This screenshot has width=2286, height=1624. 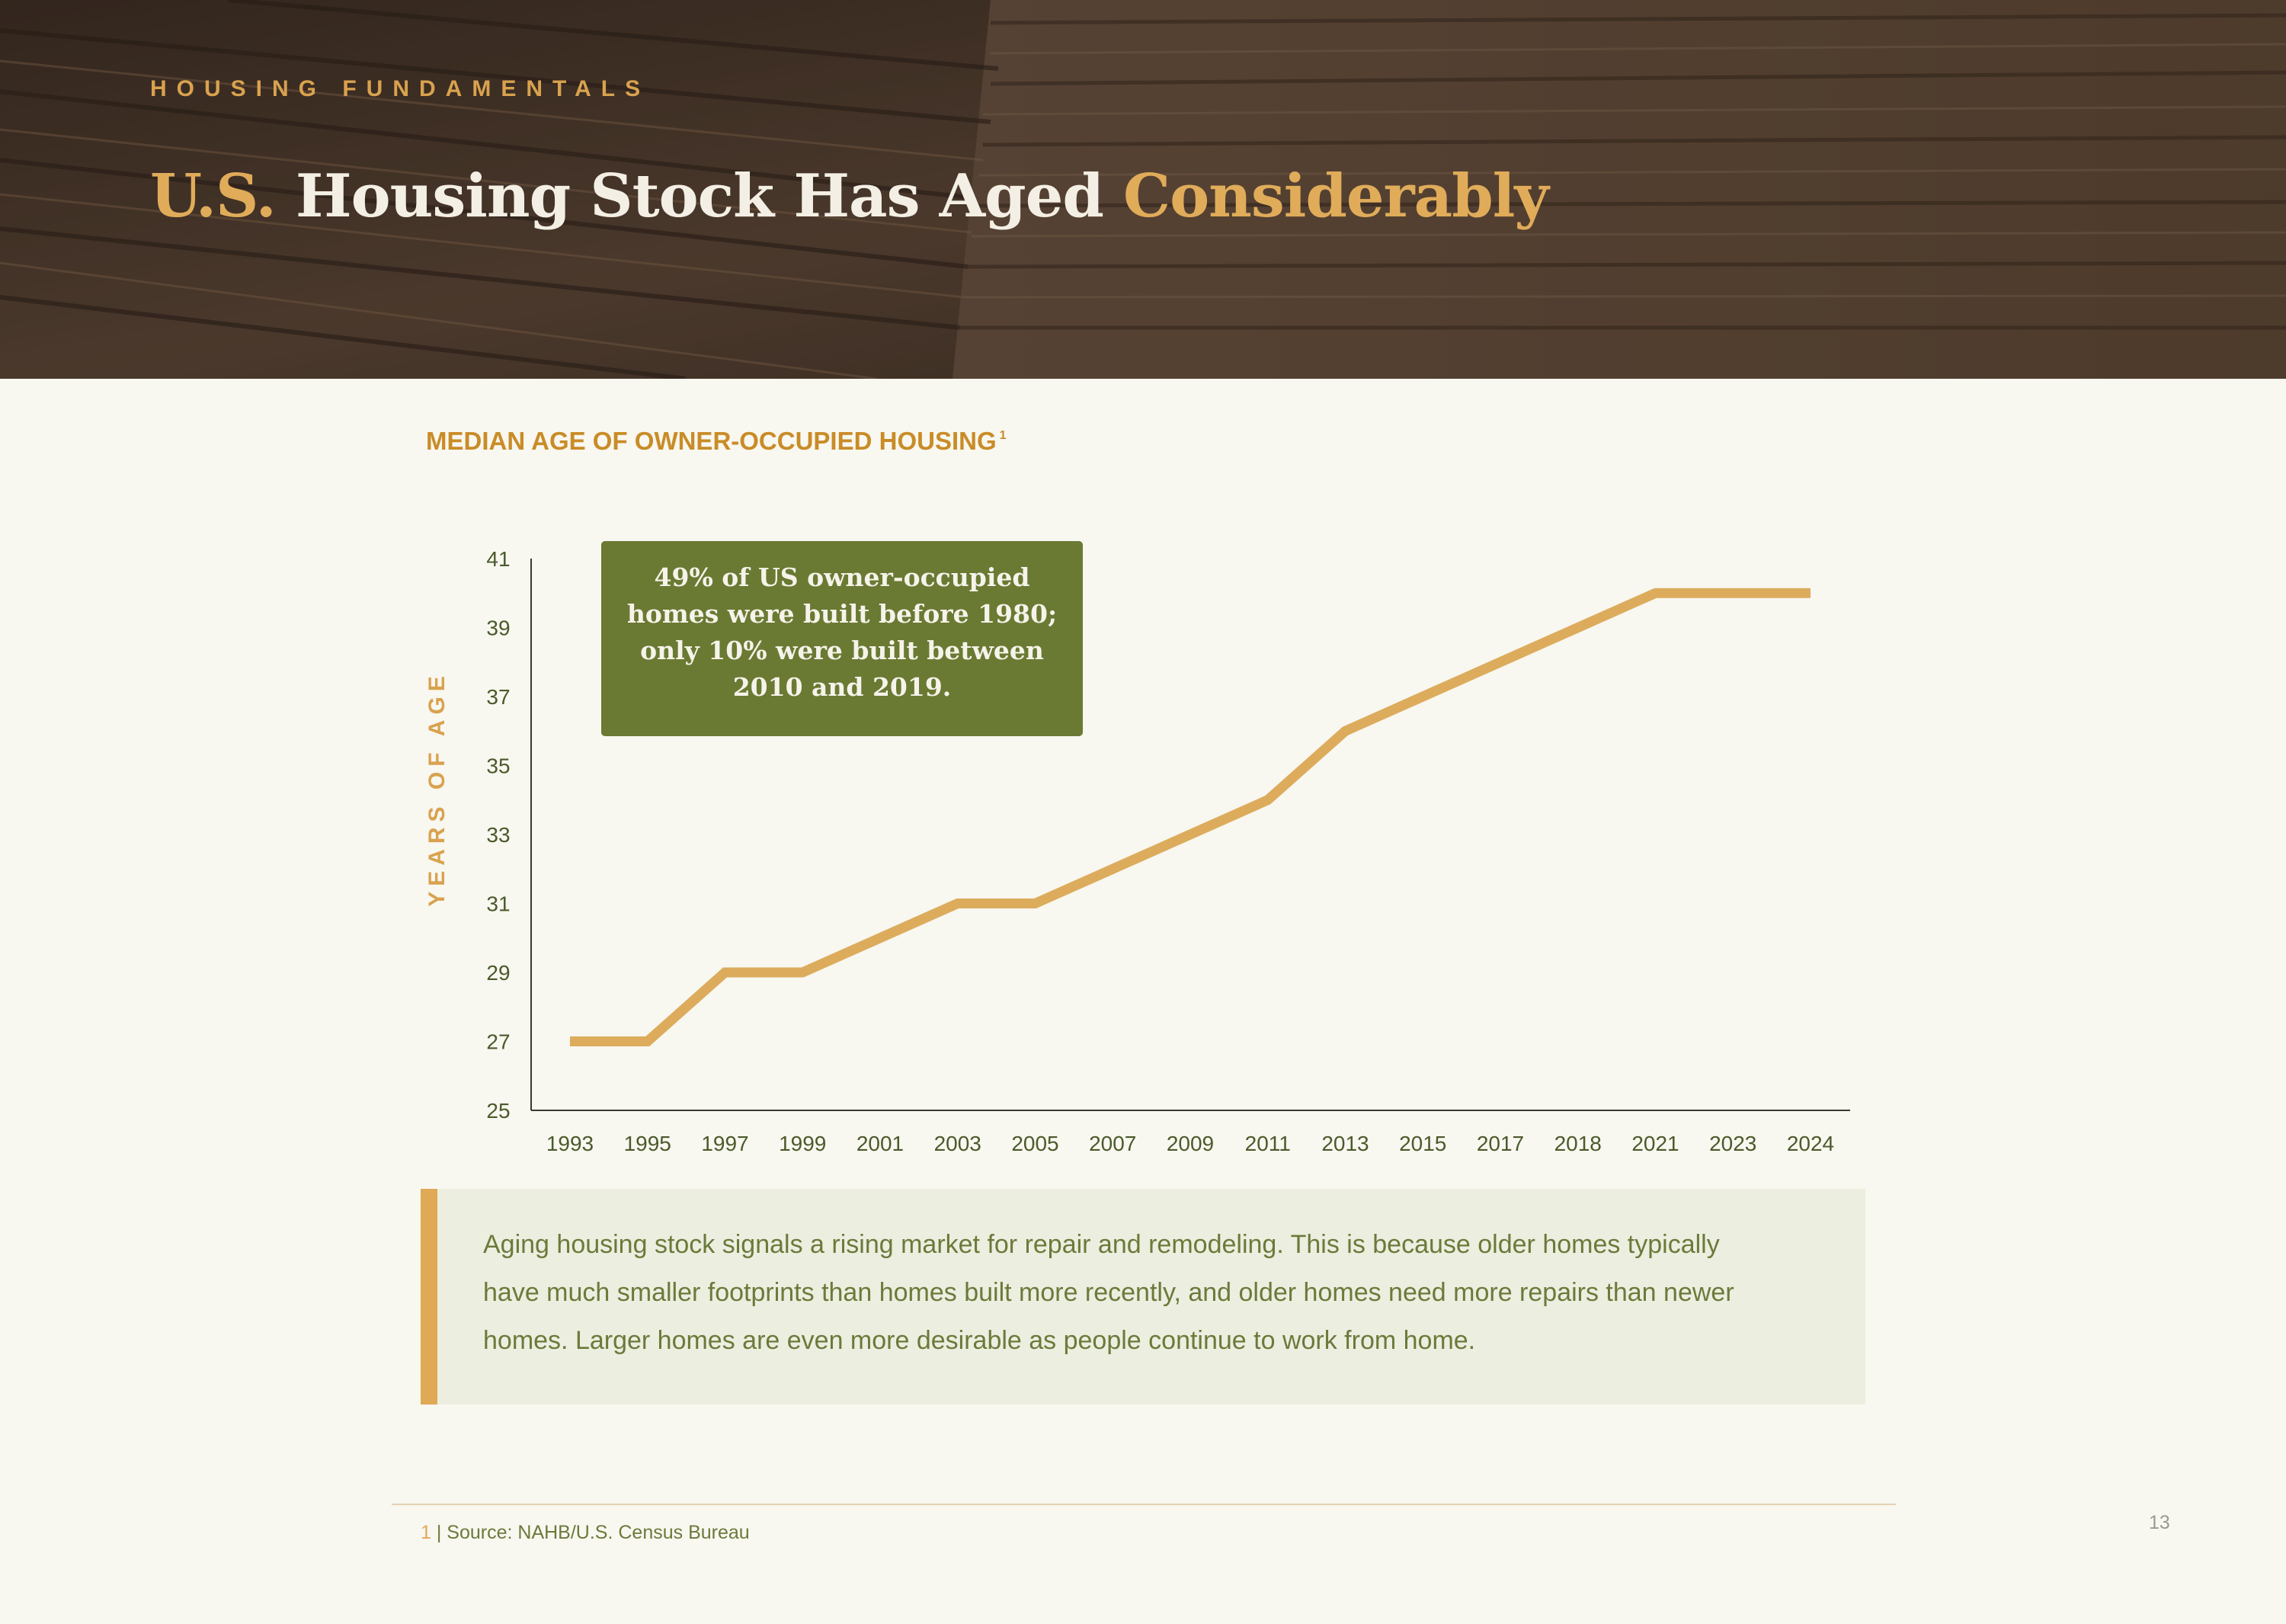 I want to click on y-tick-label: 29, so click(x=498, y=973).